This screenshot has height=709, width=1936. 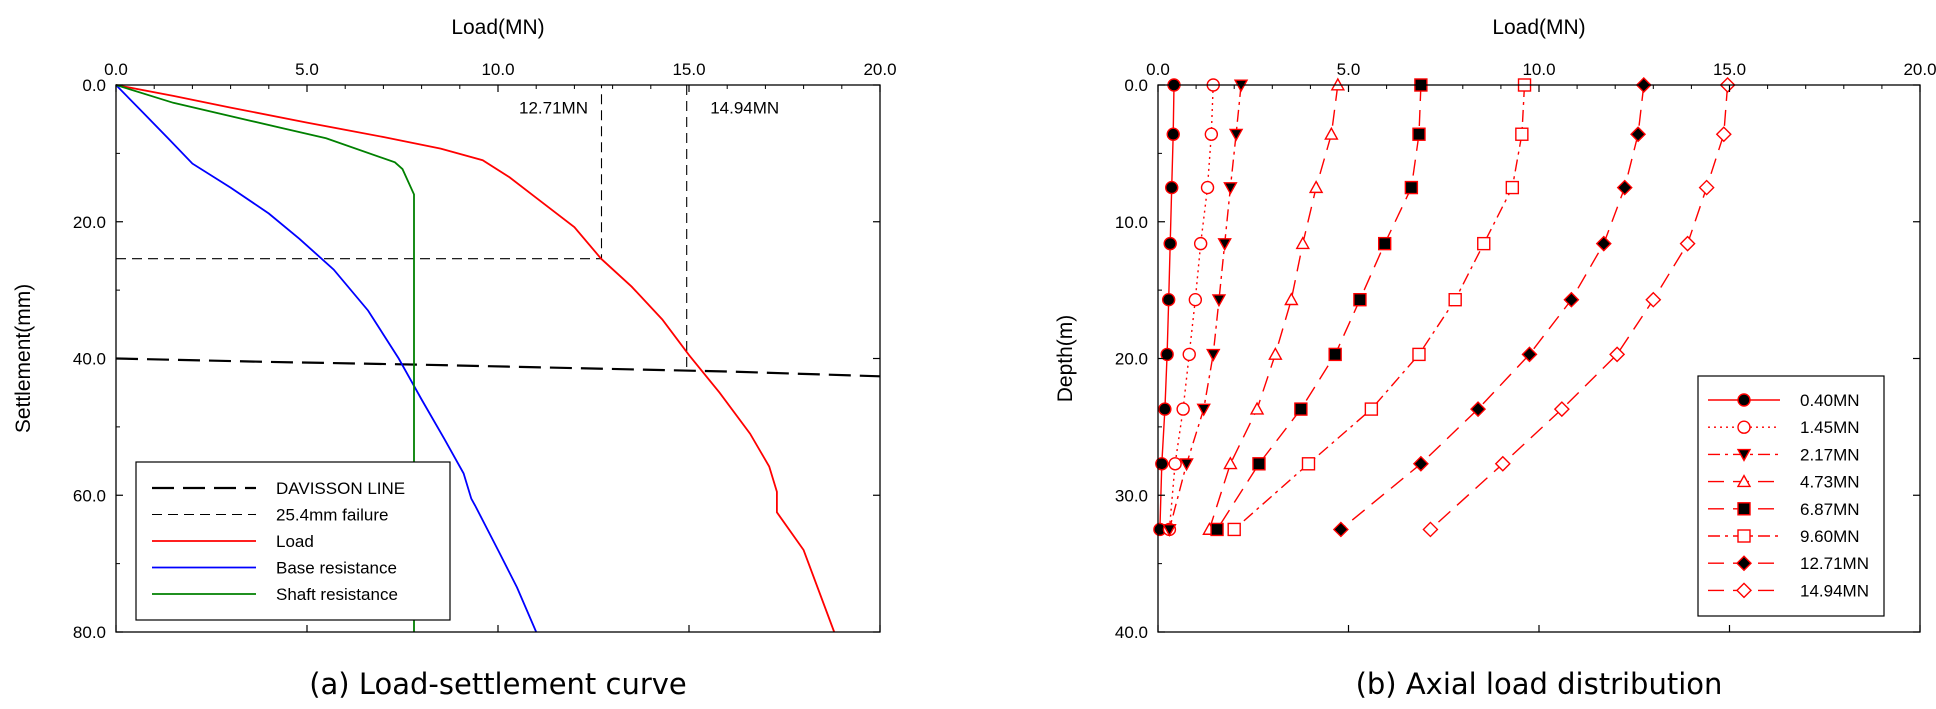 I want to click on legend-box, so click(x=1791, y=496).